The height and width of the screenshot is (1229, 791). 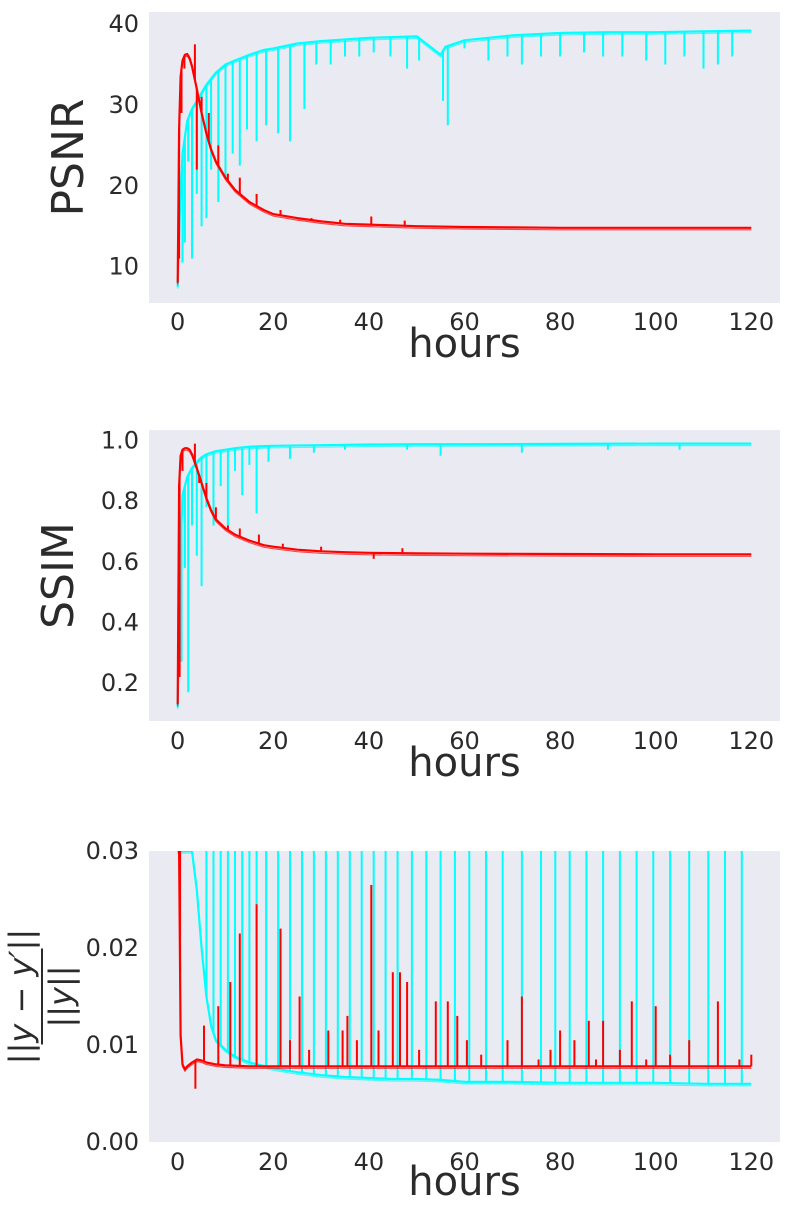 What do you see at coordinates (68, 158) in the screenshot?
I see `y-axis-label-1: PSNR` at bounding box center [68, 158].